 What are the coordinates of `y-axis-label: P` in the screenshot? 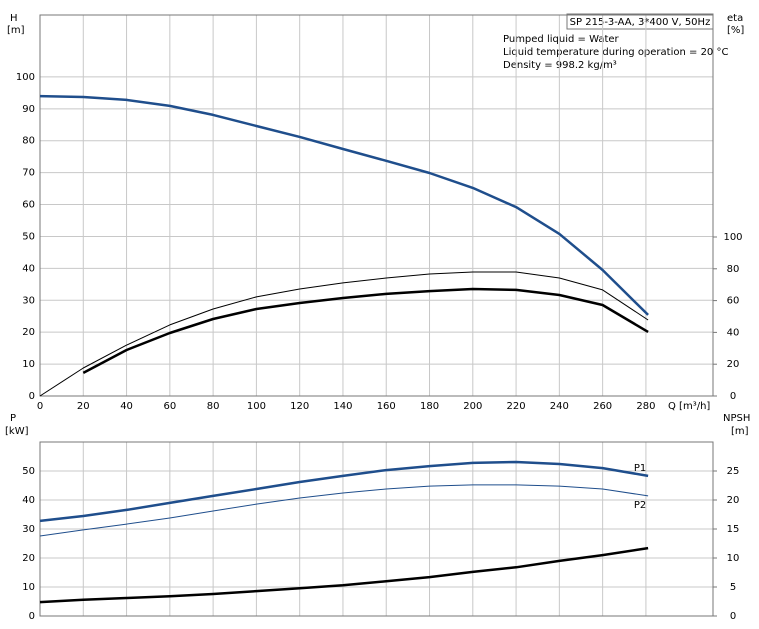 It's located at (13, 418).